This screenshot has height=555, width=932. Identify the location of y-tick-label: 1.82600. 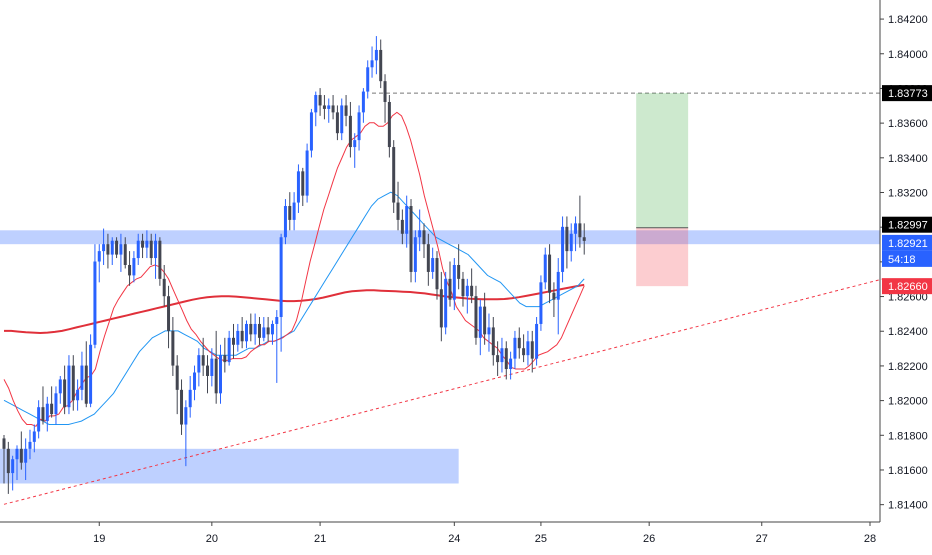
(908, 298).